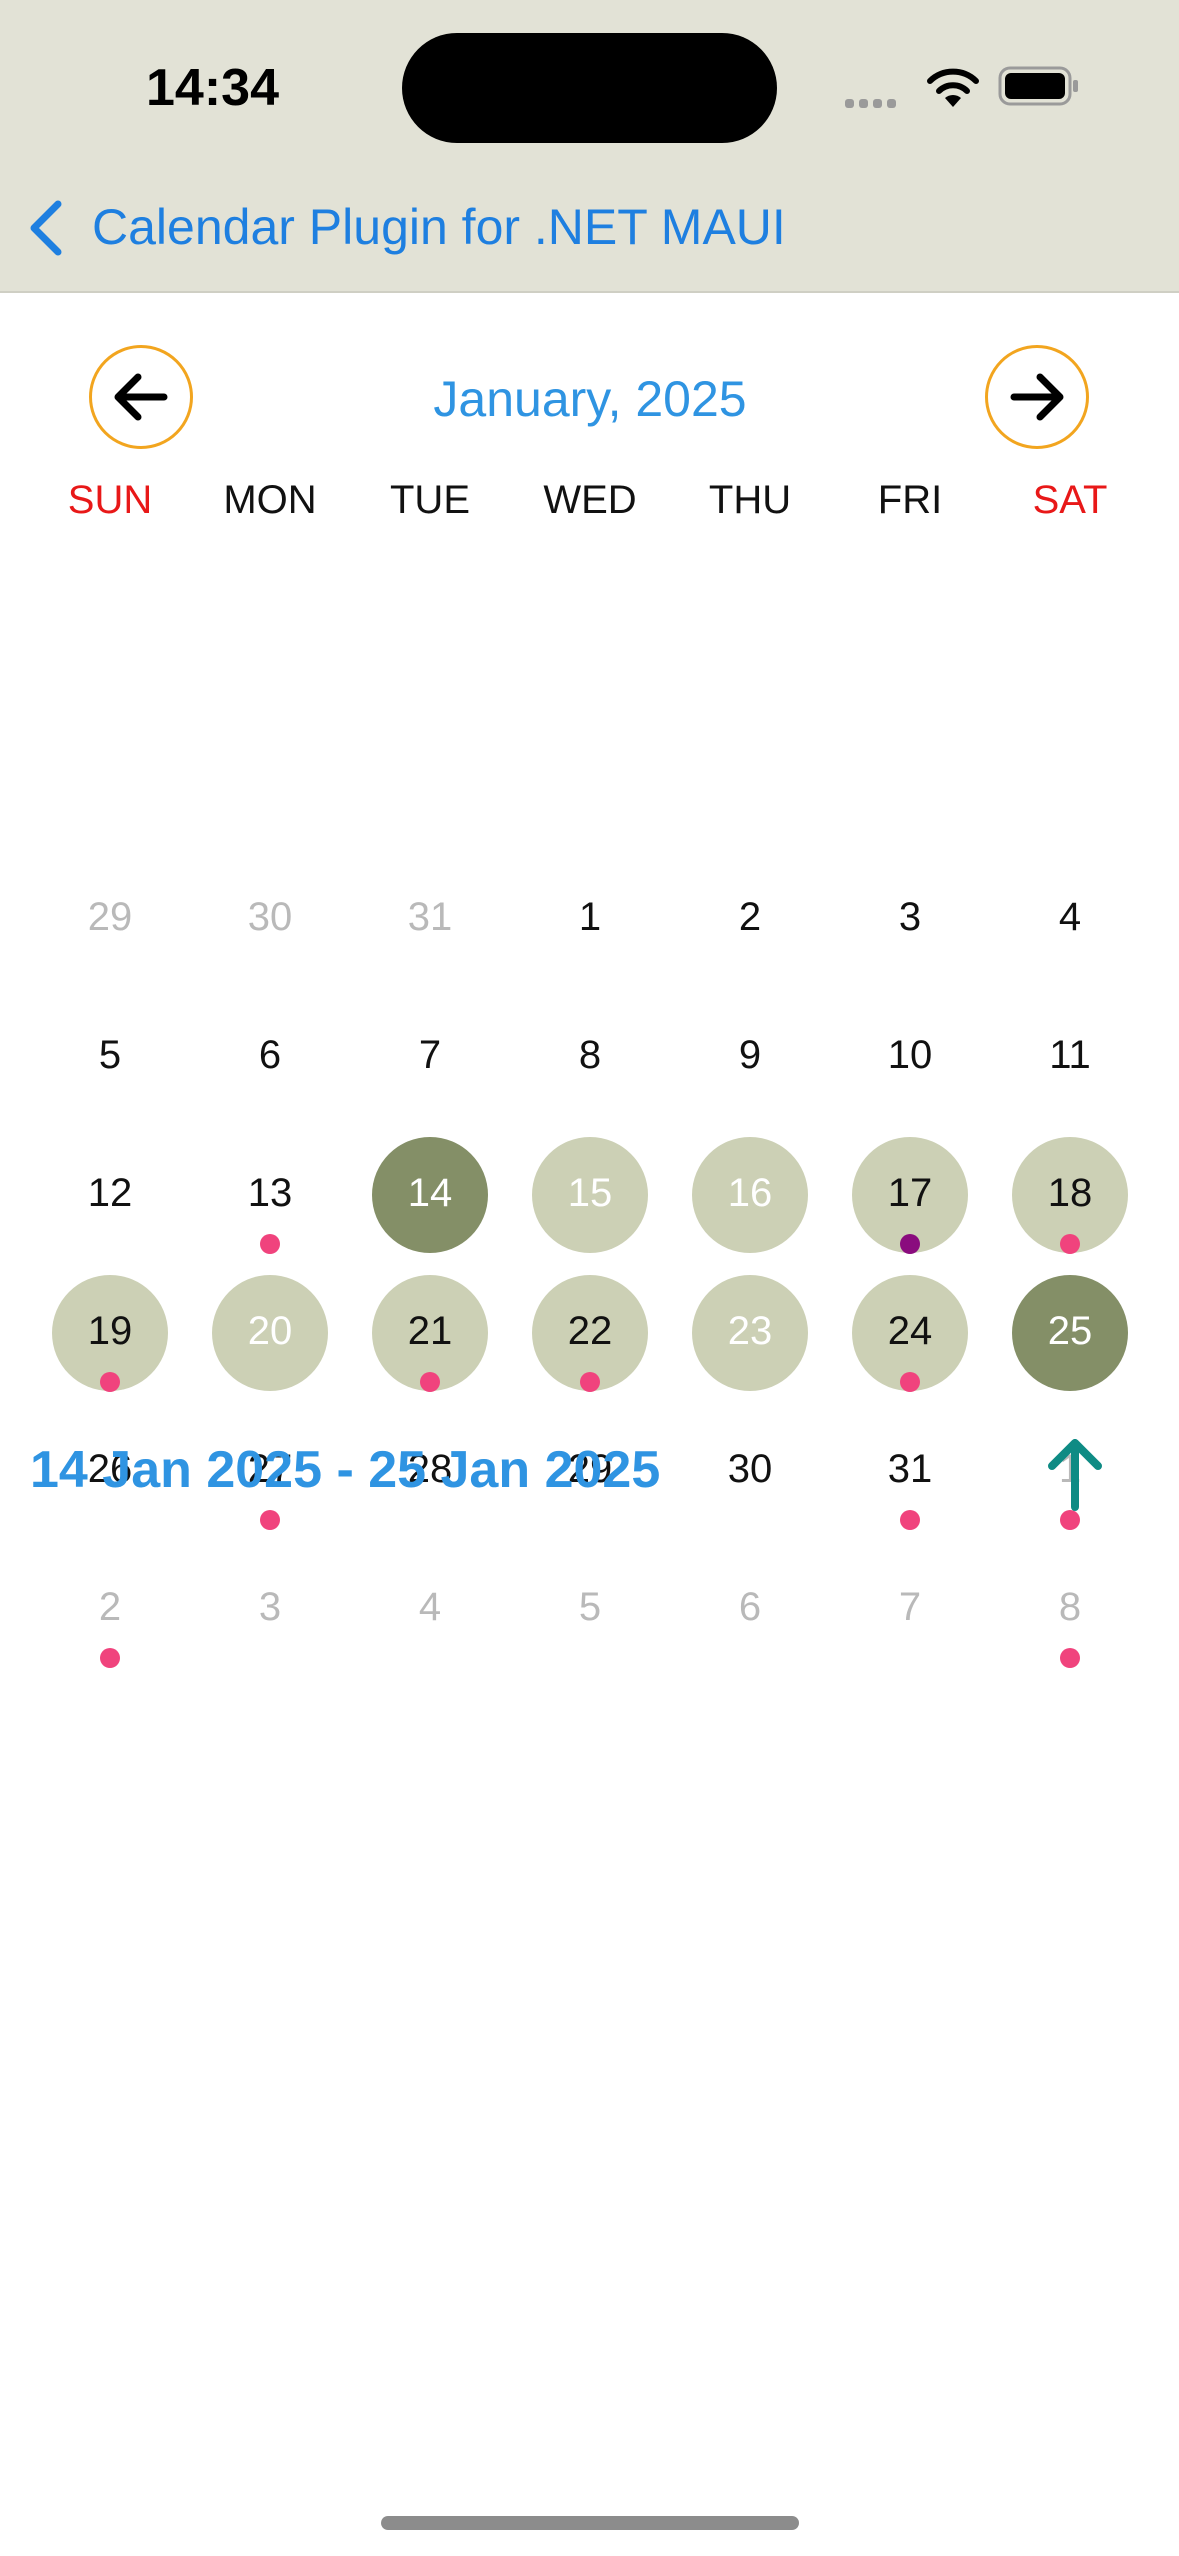 This screenshot has height=2556, width=1179. I want to click on weekday-sat: SAT, so click(1070, 500).